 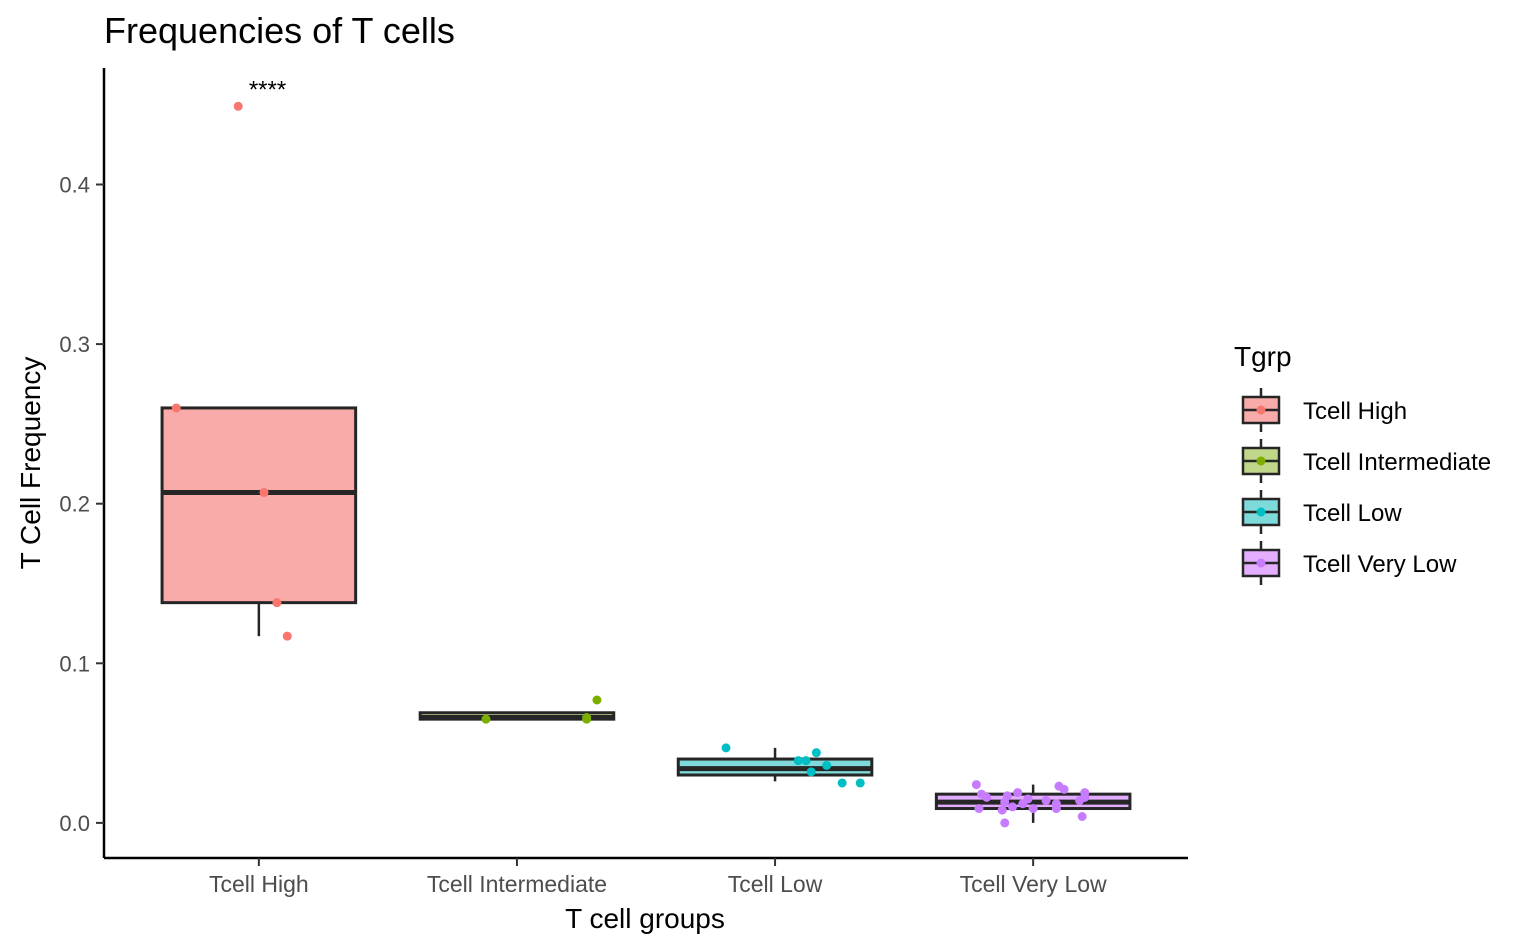 I want to click on x-tick-label: Tcell High, so click(x=259, y=884).